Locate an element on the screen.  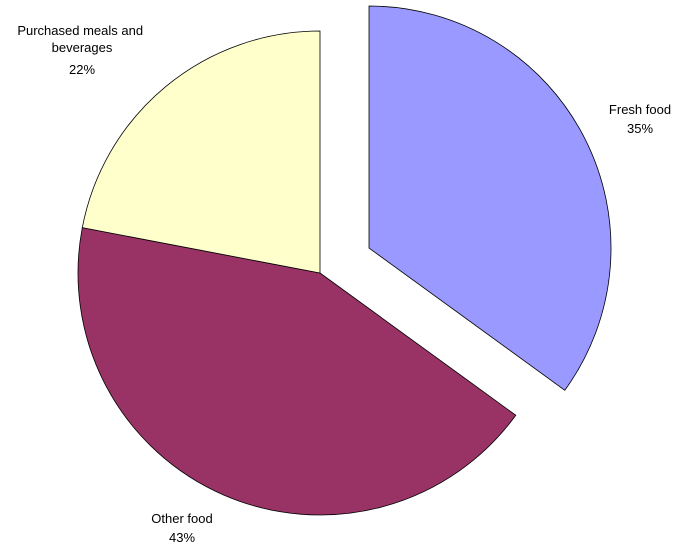
slice-value-purchased-meals: 22% is located at coordinates (82, 69).